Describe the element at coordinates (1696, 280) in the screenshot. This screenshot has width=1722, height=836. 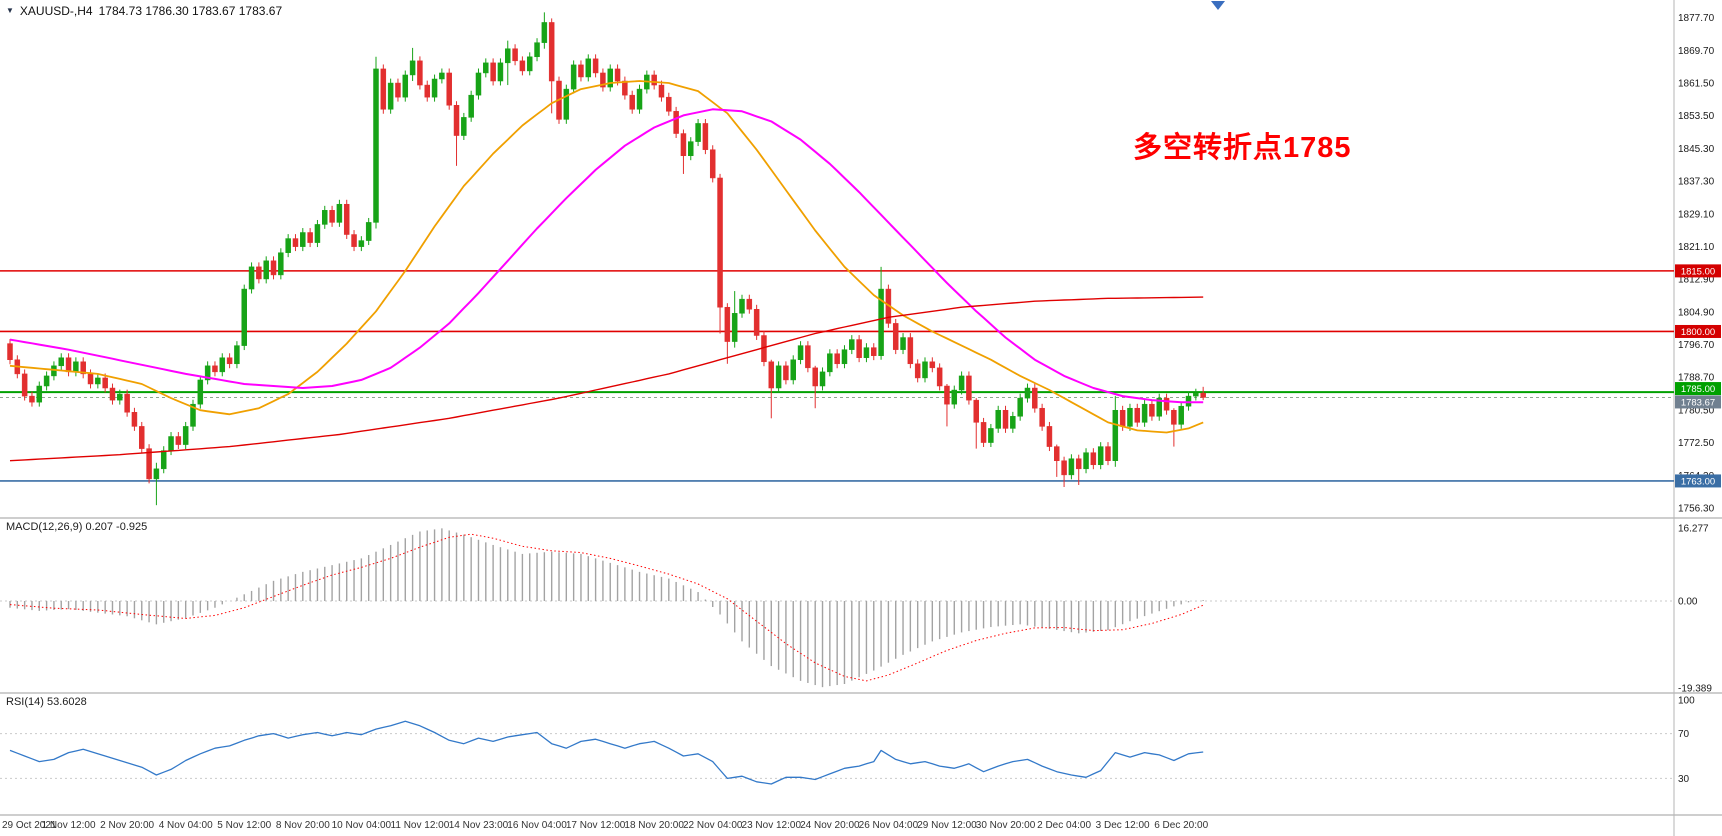
I see `svg-text: 1812.90` at that location.